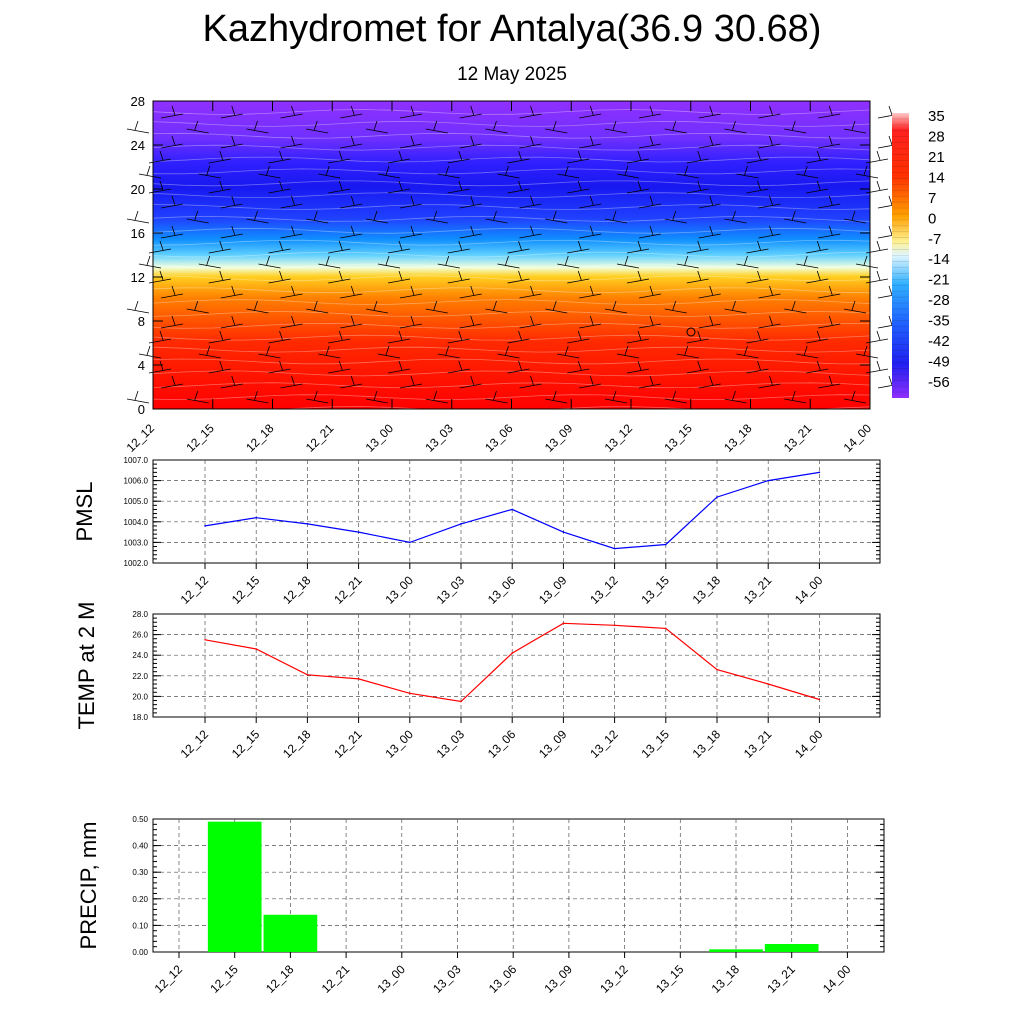 Image resolution: width=1024 pixels, height=1024 pixels. I want to click on pmsl-ytick-label: 1007.0, so click(136, 460).